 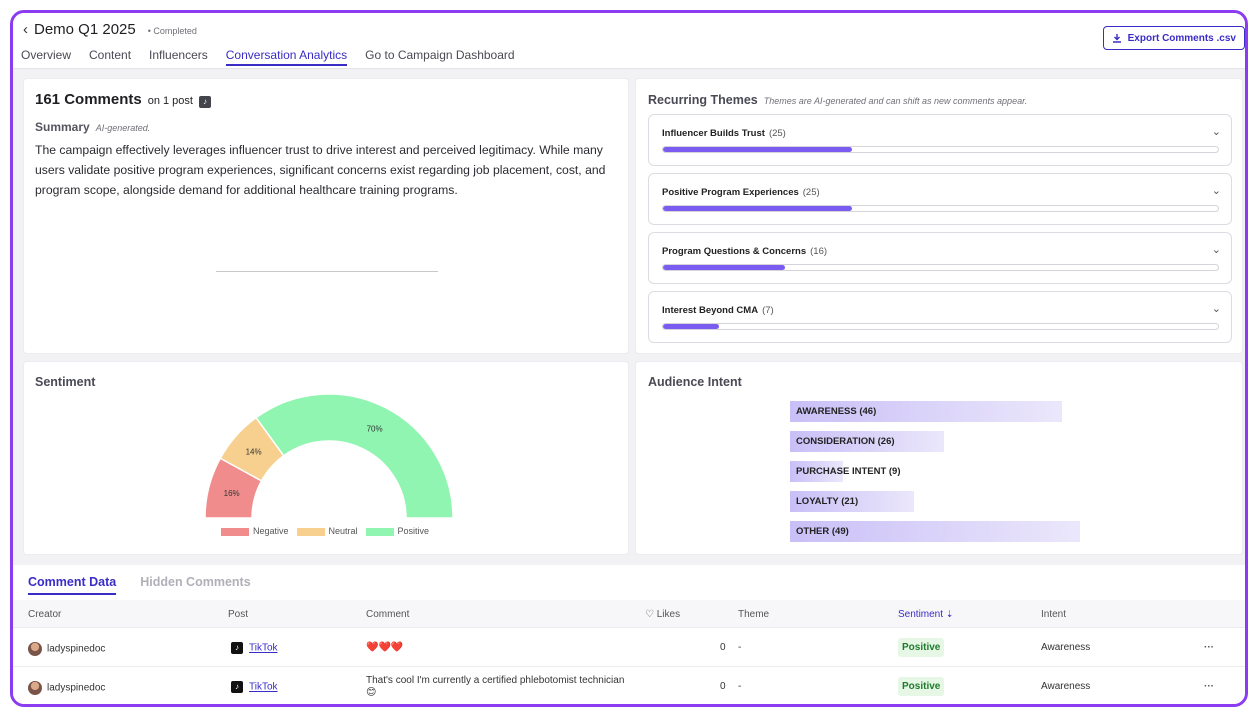 What do you see at coordinates (232, 493) in the screenshot?
I see `sentiment-label-negative: 16%` at bounding box center [232, 493].